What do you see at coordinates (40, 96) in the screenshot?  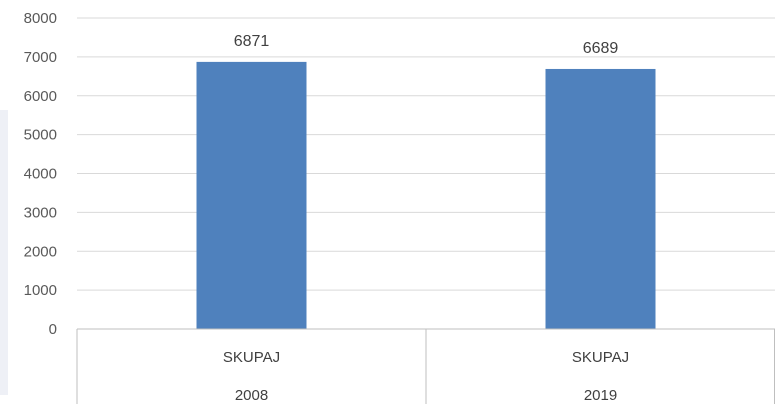 I see `y-tick-label: 6000` at bounding box center [40, 96].